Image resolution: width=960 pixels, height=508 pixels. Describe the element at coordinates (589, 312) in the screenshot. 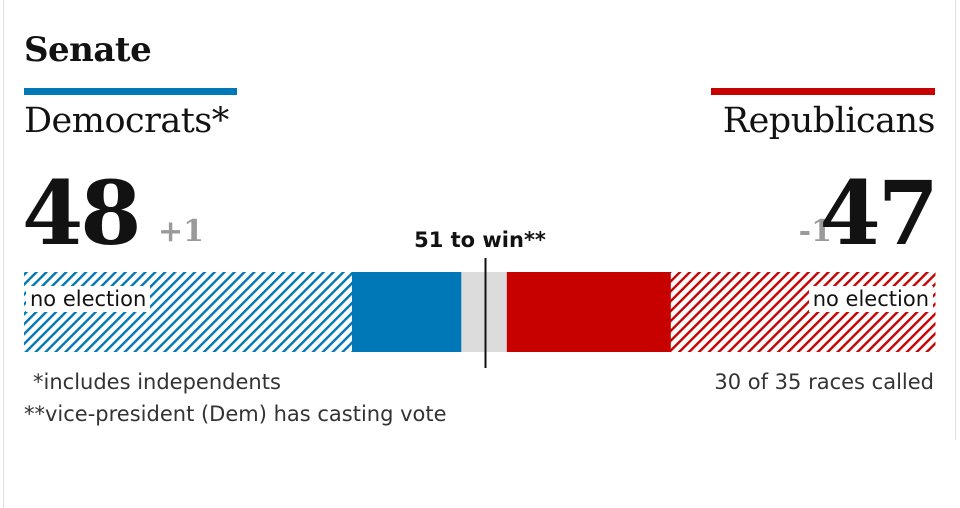

I see `bar-segment-rep-won` at that location.